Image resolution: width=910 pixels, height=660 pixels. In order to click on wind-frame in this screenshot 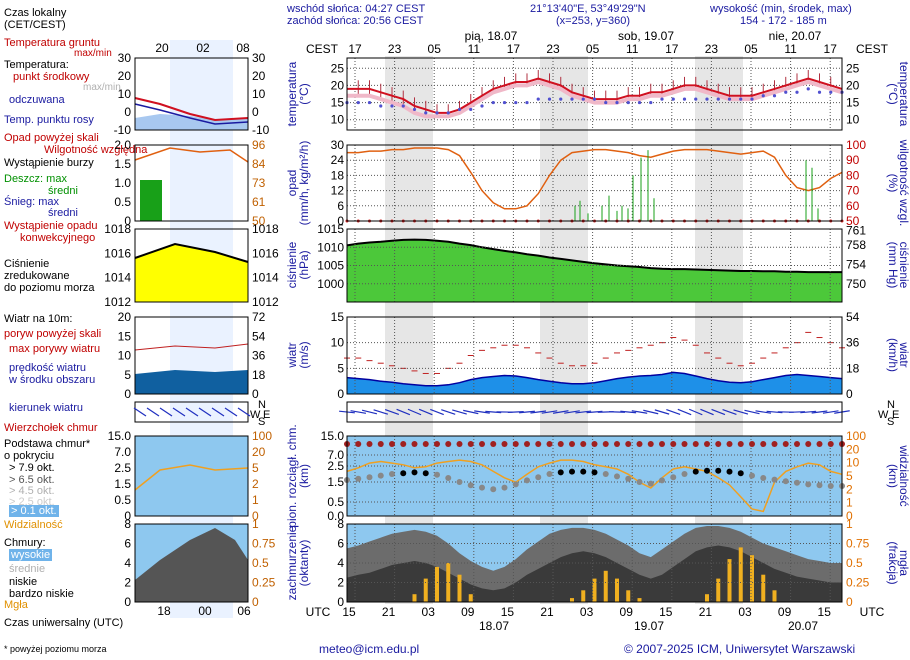, I will do `click(594, 355)`.